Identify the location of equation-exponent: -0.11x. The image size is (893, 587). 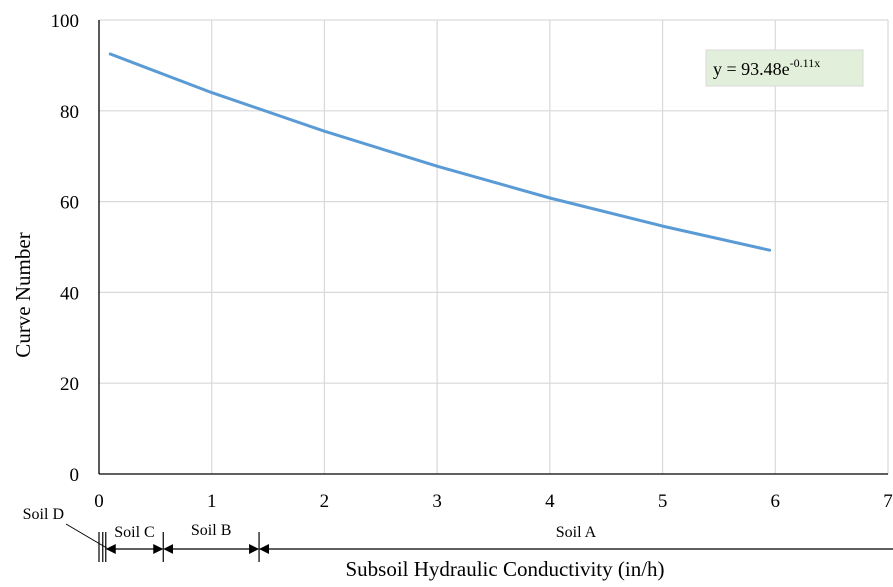
(805, 63).